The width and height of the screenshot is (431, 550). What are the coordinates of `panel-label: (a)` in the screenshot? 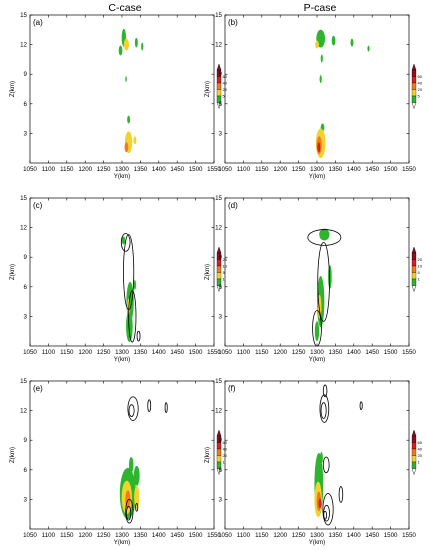 It's located at (38, 22).